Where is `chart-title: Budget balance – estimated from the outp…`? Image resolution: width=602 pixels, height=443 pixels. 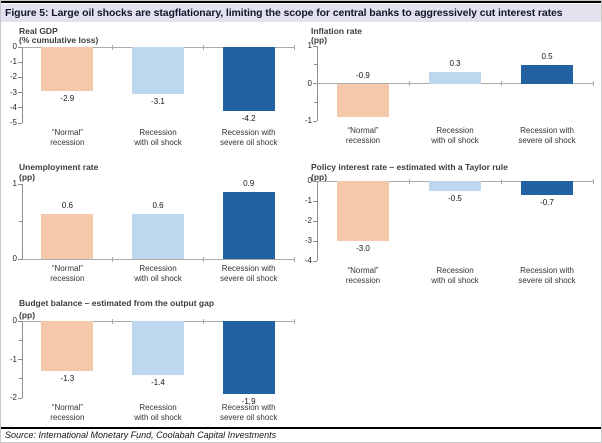
chart-title: Budget balance – estimated from the outp… is located at coordinates (117, 303).